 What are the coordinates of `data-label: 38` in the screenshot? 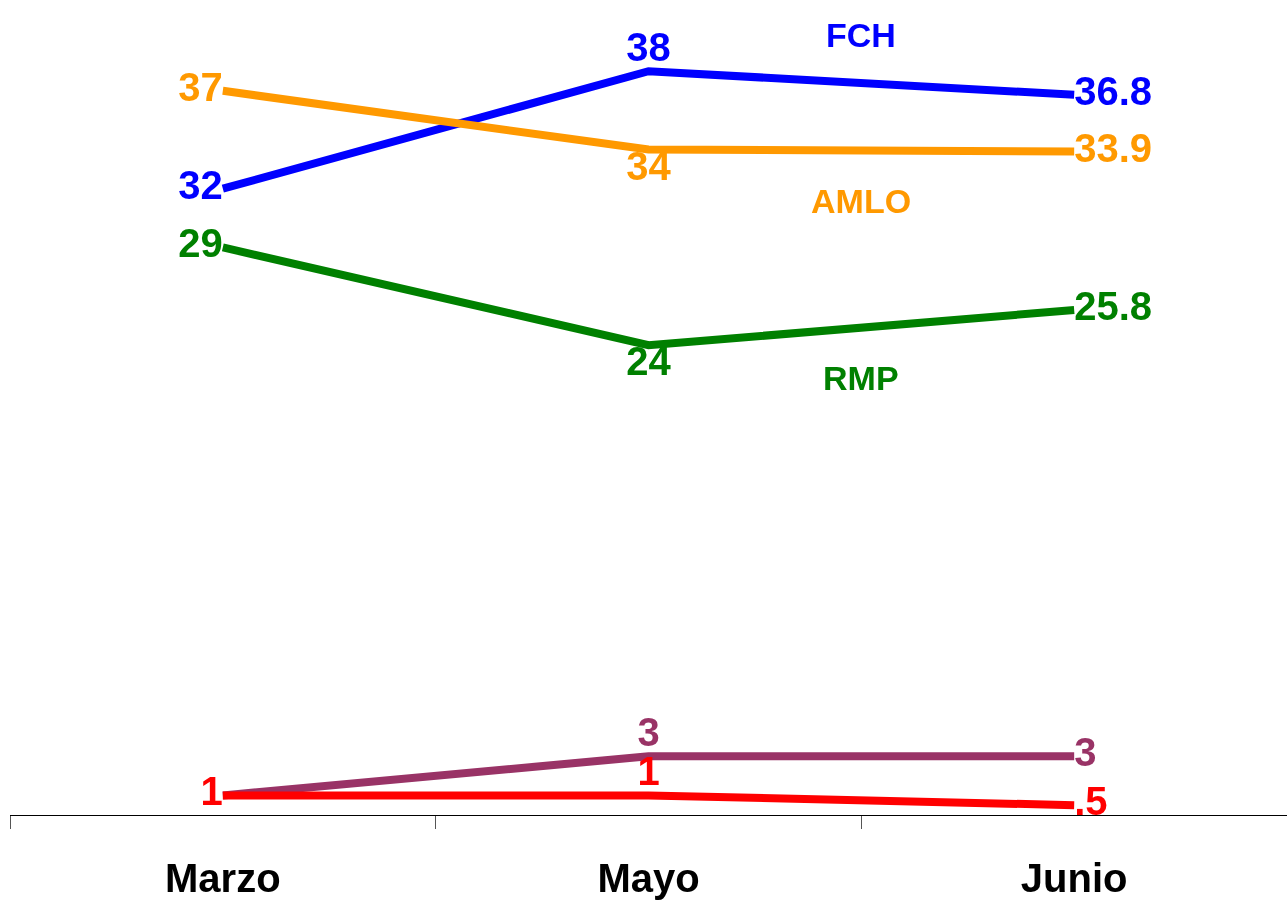 It's located at (648, 47).